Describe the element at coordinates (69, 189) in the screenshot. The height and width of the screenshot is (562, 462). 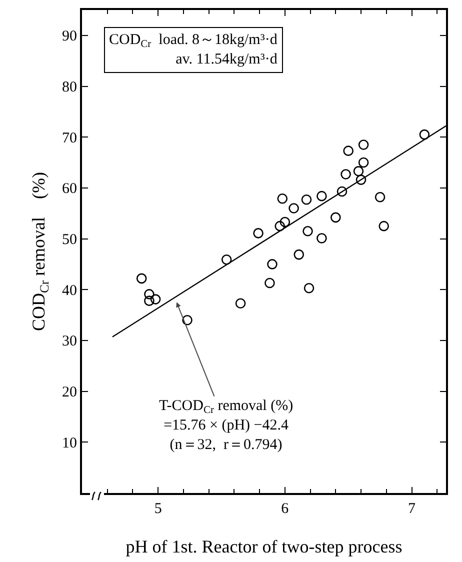
I see `y-tick-label: 60` at that location.